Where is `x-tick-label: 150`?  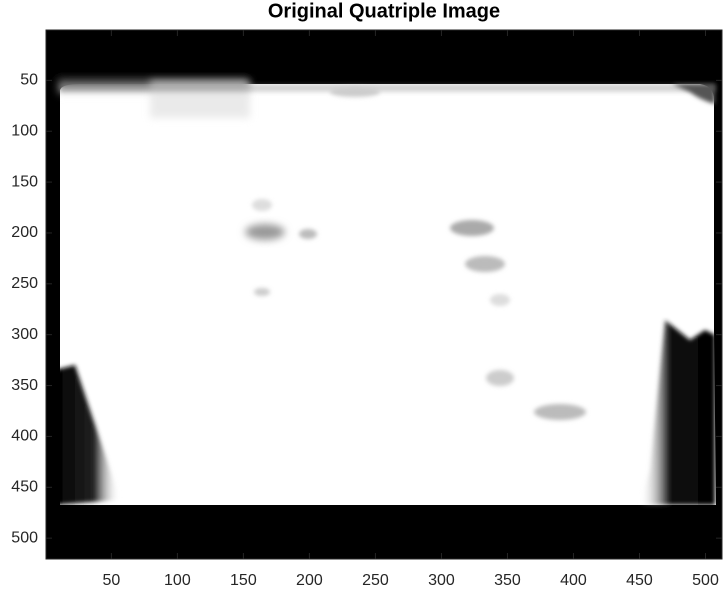 x-tick-label: 150 is located at coordinates (243, 580).